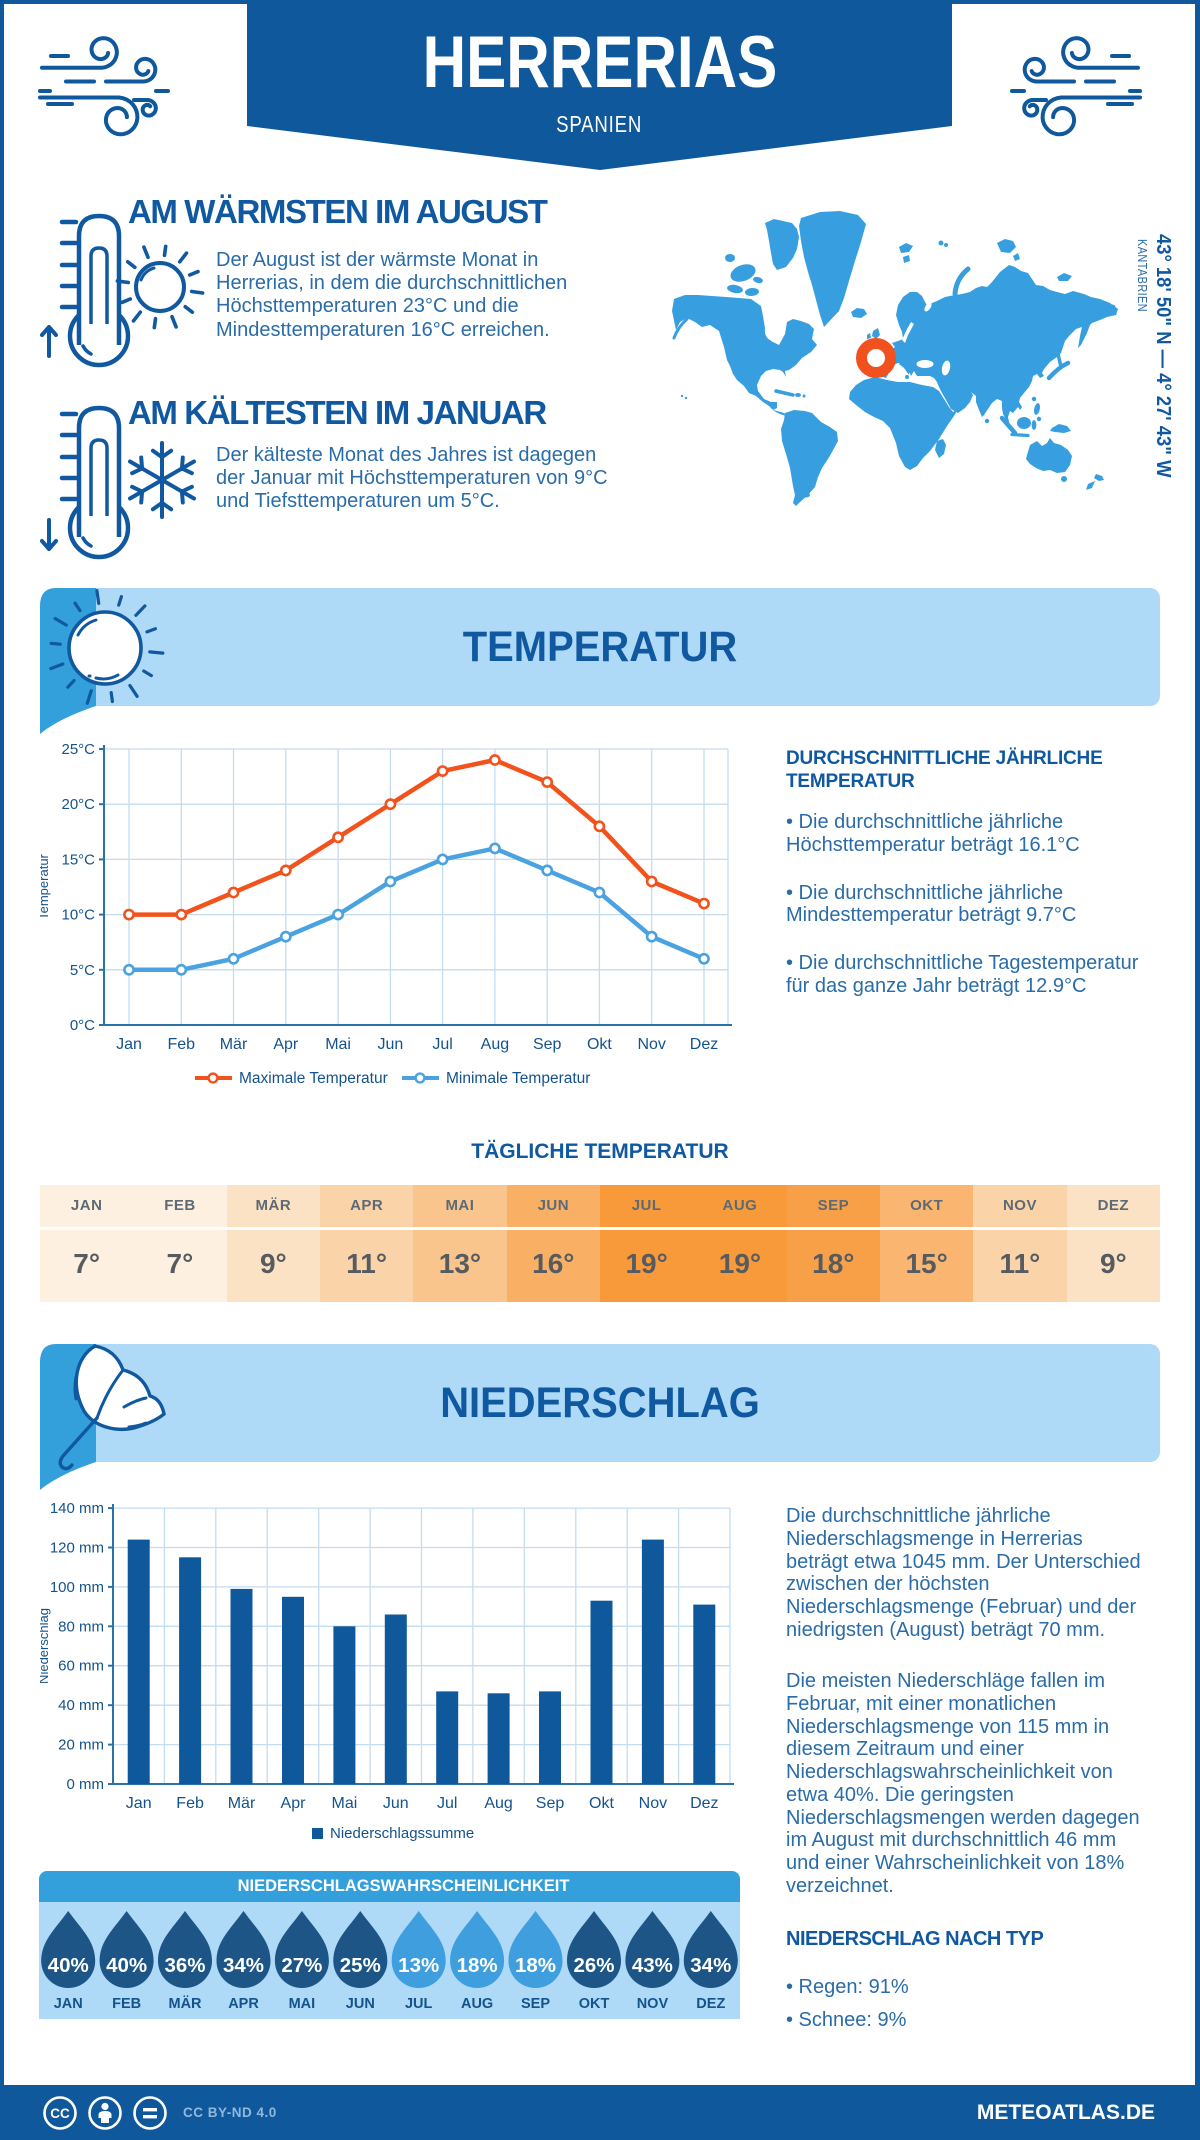 Image resolution: width=1200 pixels, height=2140 pixels. I want to click on svg-text: Niederschlagssumme, so click(402, 1833).